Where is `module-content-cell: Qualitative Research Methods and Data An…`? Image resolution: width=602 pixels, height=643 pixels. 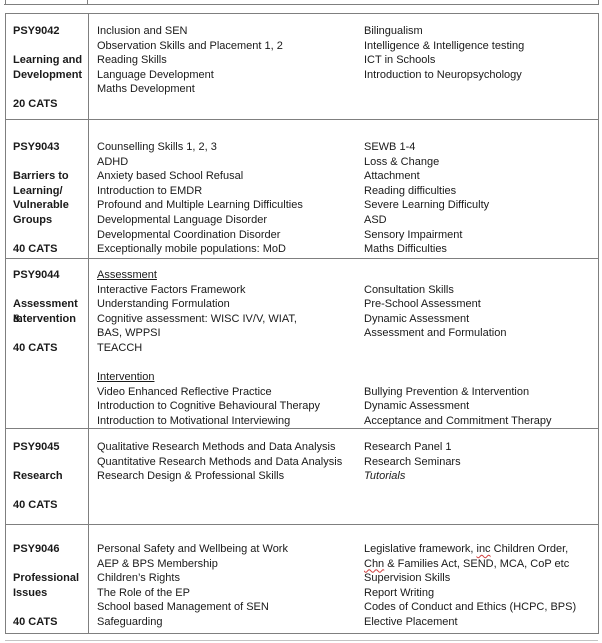 module-content-cell: Qualitative Research Methods and Data An… is located at coordinates (343, 476).